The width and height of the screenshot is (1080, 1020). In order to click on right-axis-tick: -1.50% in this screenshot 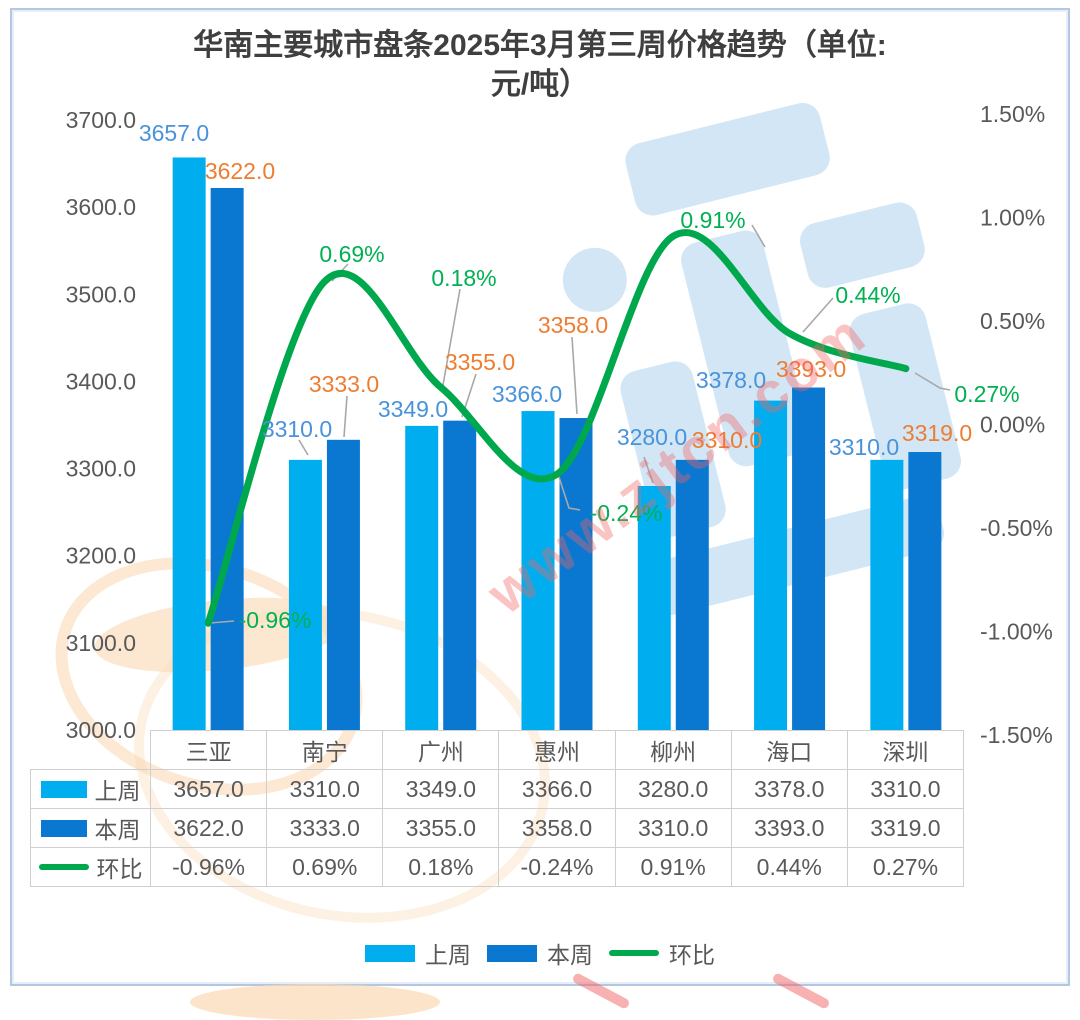, I will do `click(1016, 735)`.